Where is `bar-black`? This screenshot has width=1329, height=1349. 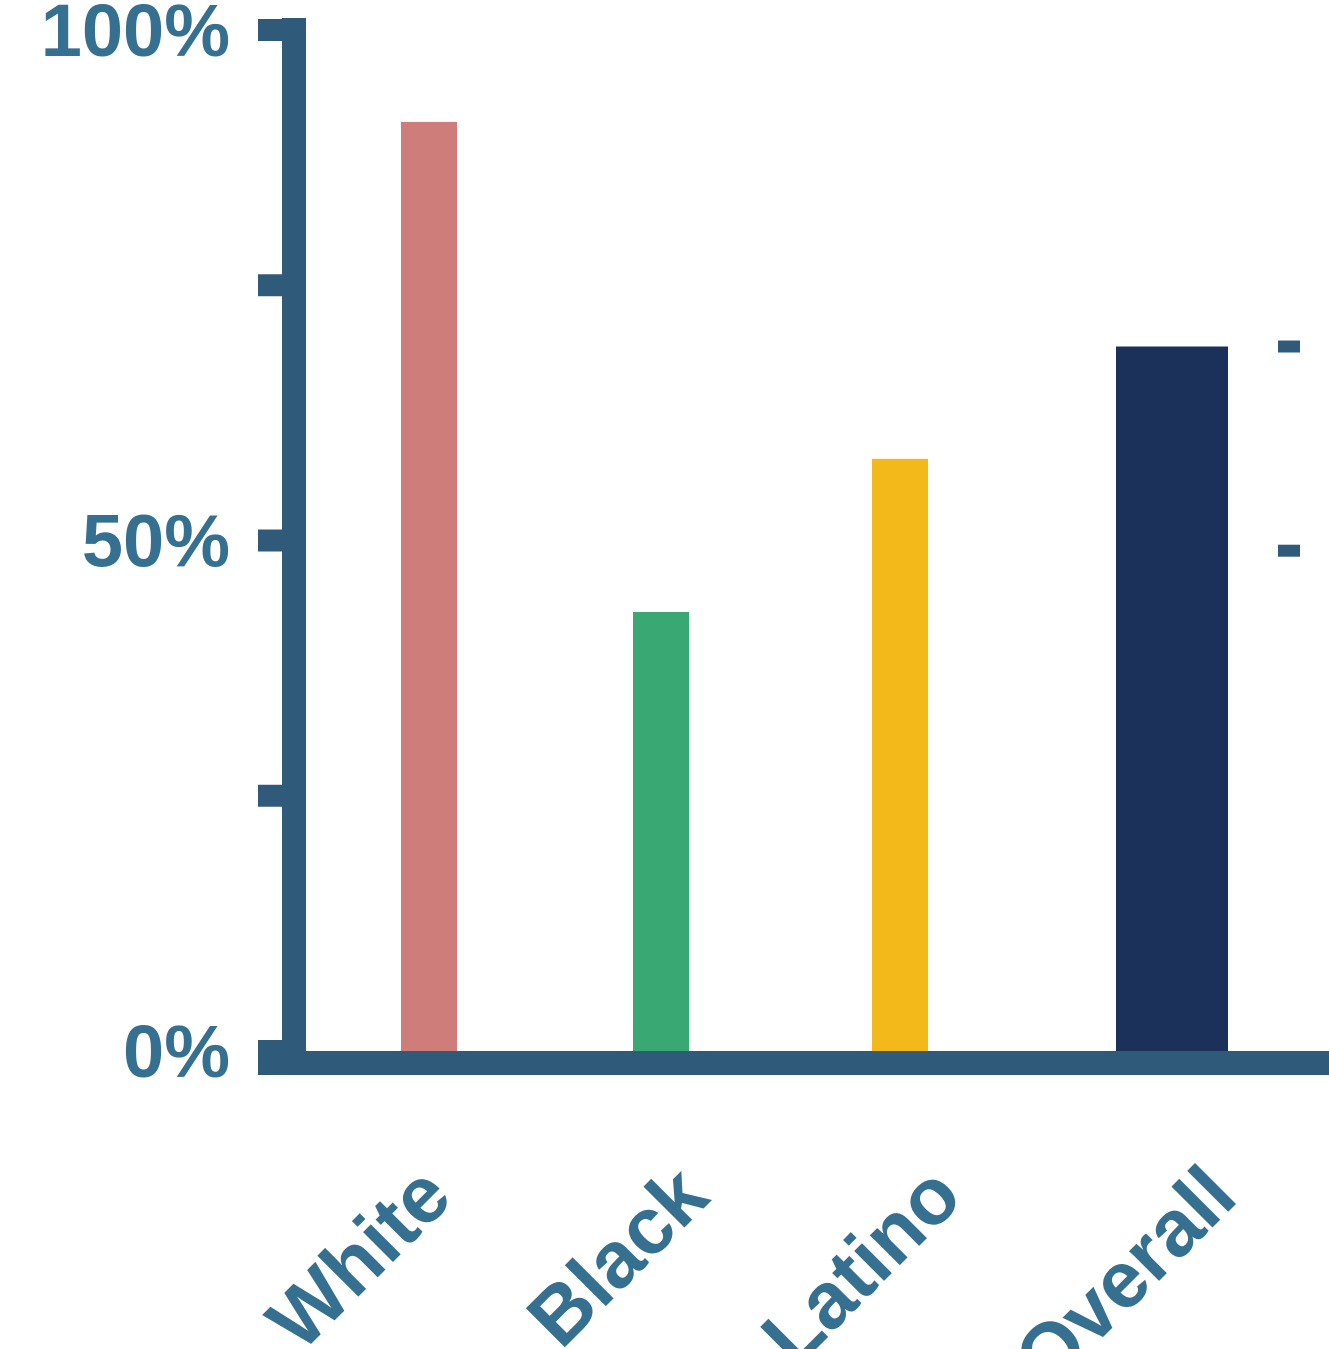 bar-black is located at coordinates (661, 831).